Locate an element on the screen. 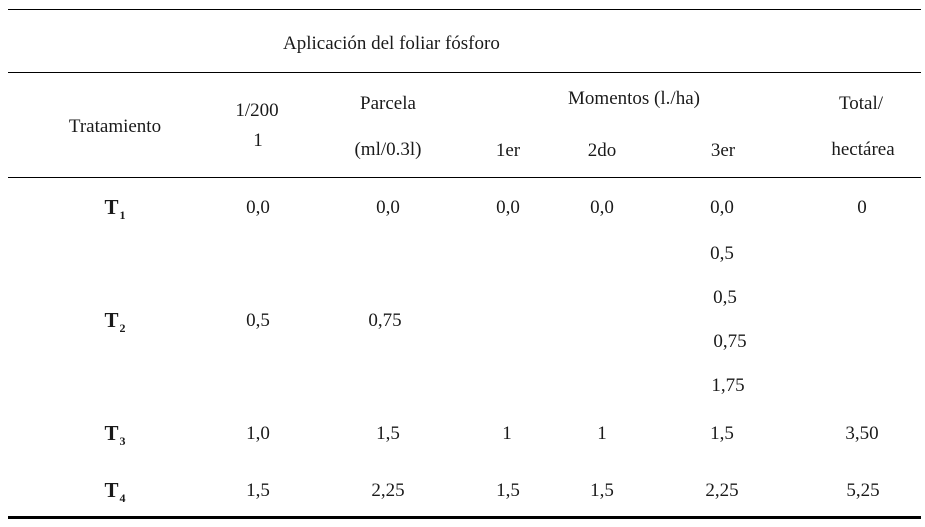 The width and height of the screenshot is (925, 527). cell-moment-3: 1,5 is located at coordinates (722, 433).